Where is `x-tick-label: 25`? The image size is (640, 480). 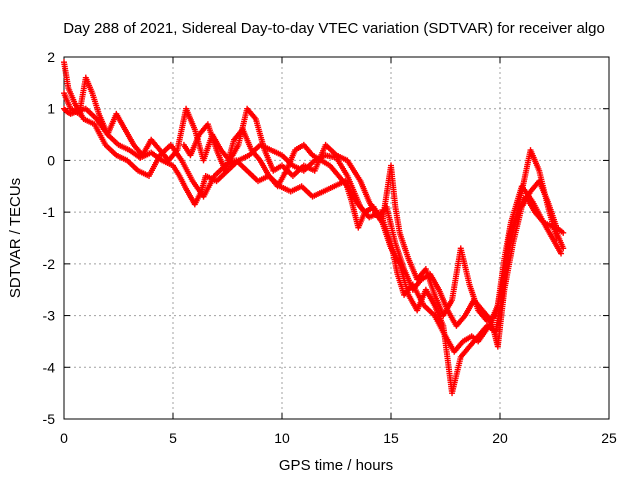
x-tick-label: 25 is located at coordinates (609, 438).